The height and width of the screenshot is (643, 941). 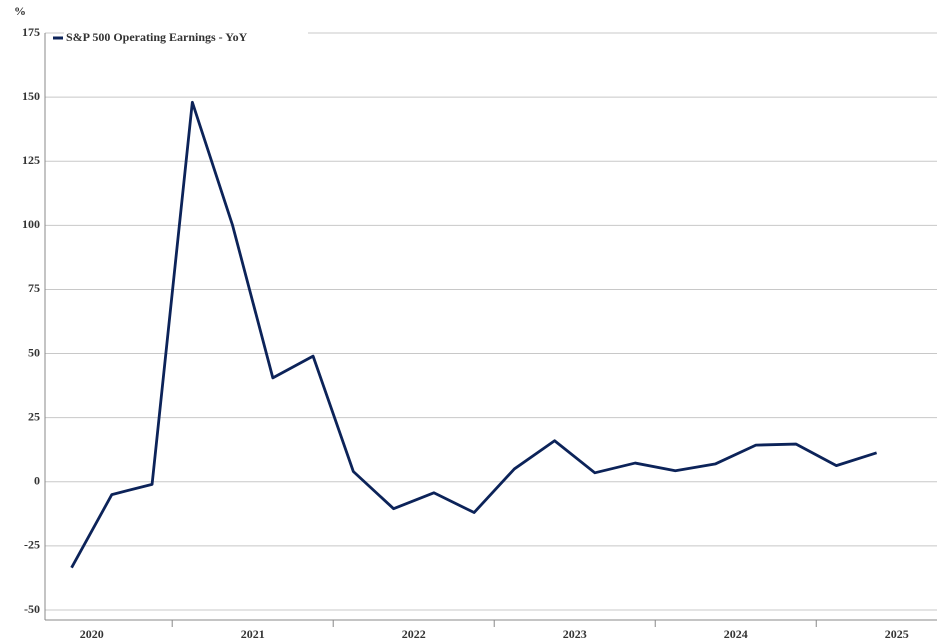 What do you see at coordinates (34, 288) in the screenshot?
I see `y-tick-label: 75` at bounding box center [34, 288].